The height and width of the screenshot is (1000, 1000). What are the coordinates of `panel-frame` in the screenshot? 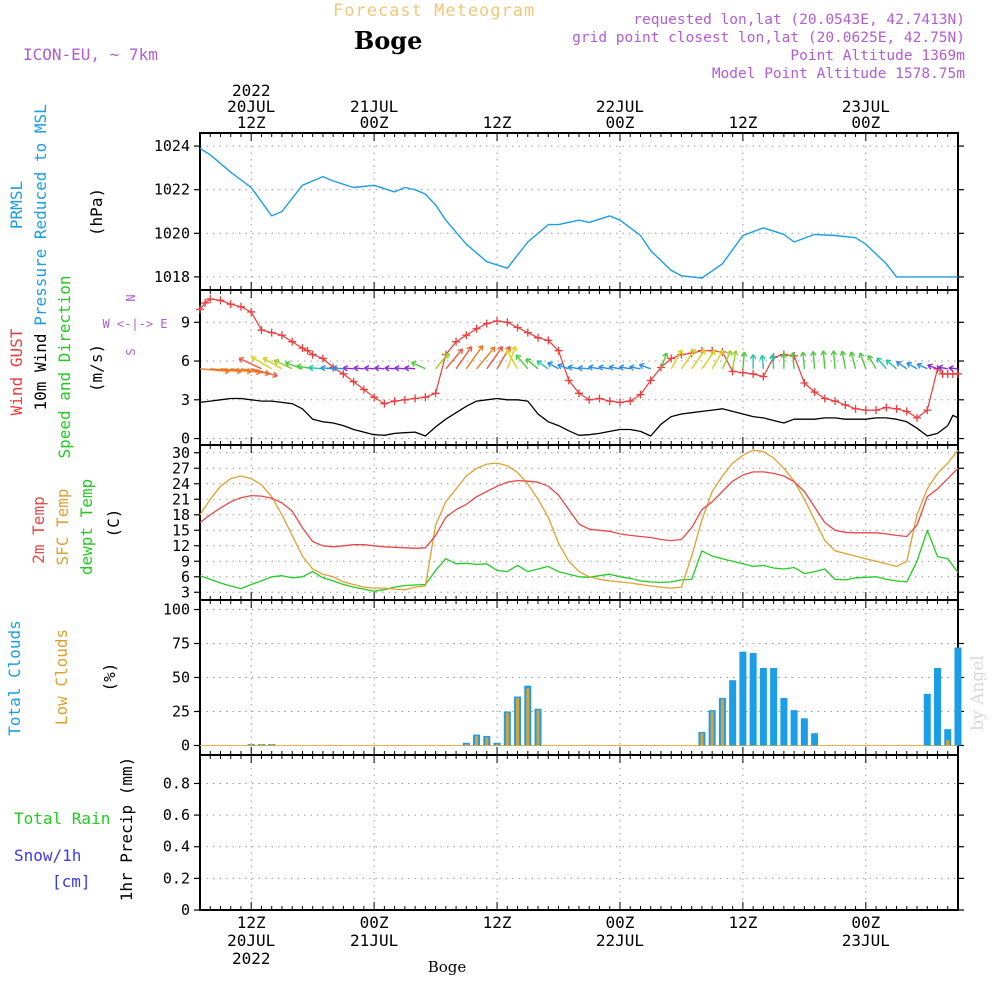 It's located at (579, 832).